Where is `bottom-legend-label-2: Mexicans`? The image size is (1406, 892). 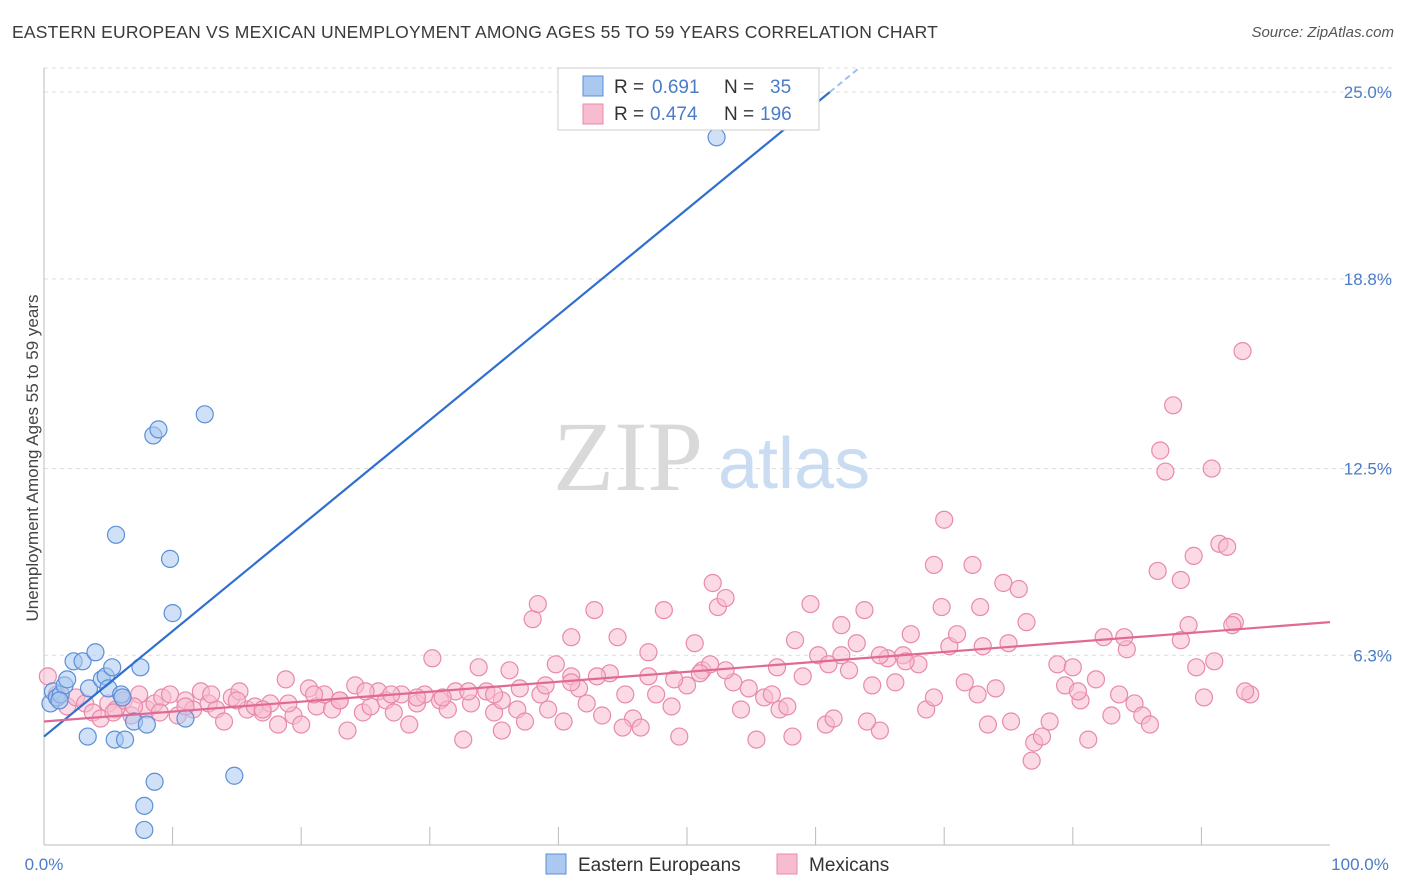 bottom-legend-label-2: Mexicans is located at coordinates (849, 865).